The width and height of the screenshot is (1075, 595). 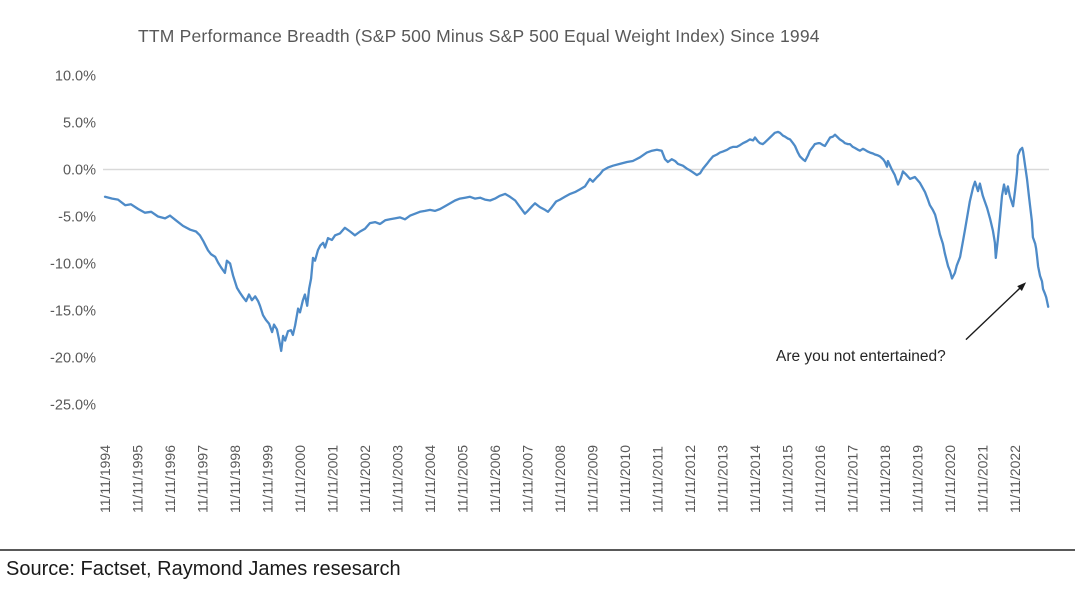 What do you see at coordinates (625, 479) in the screenshot?
I see `x-axis-tick-label: 11/11/2010` at bounding box center [625, 479].